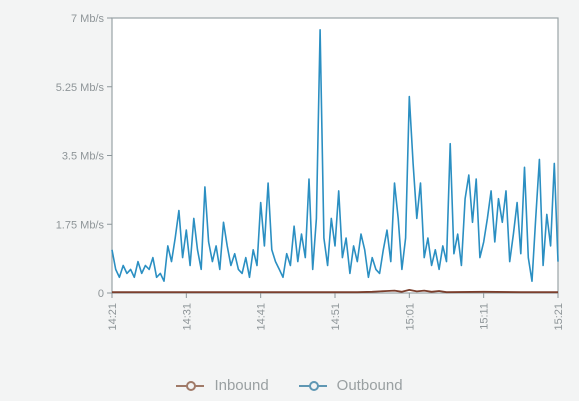 This screenshot has width=579, height=401. What do you see at coordinates (241, 385) in the screenshot?
I see `legend-label-inbound: Inbound` at bounding box center [241, 385].